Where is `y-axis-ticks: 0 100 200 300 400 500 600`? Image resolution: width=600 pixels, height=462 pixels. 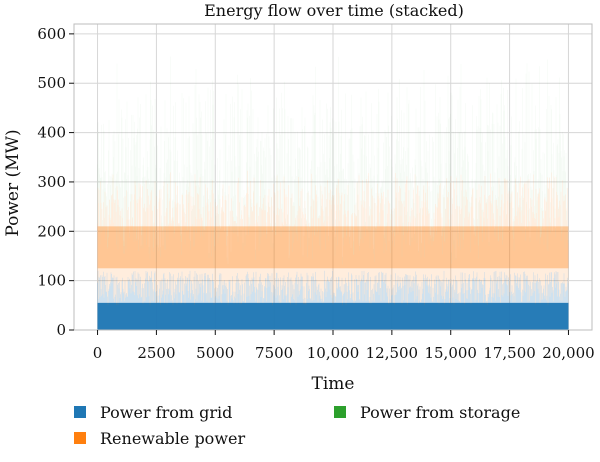
y-axis-ticks: 0 100 200 300 400 500 600 is located at coordinates (55, 182).